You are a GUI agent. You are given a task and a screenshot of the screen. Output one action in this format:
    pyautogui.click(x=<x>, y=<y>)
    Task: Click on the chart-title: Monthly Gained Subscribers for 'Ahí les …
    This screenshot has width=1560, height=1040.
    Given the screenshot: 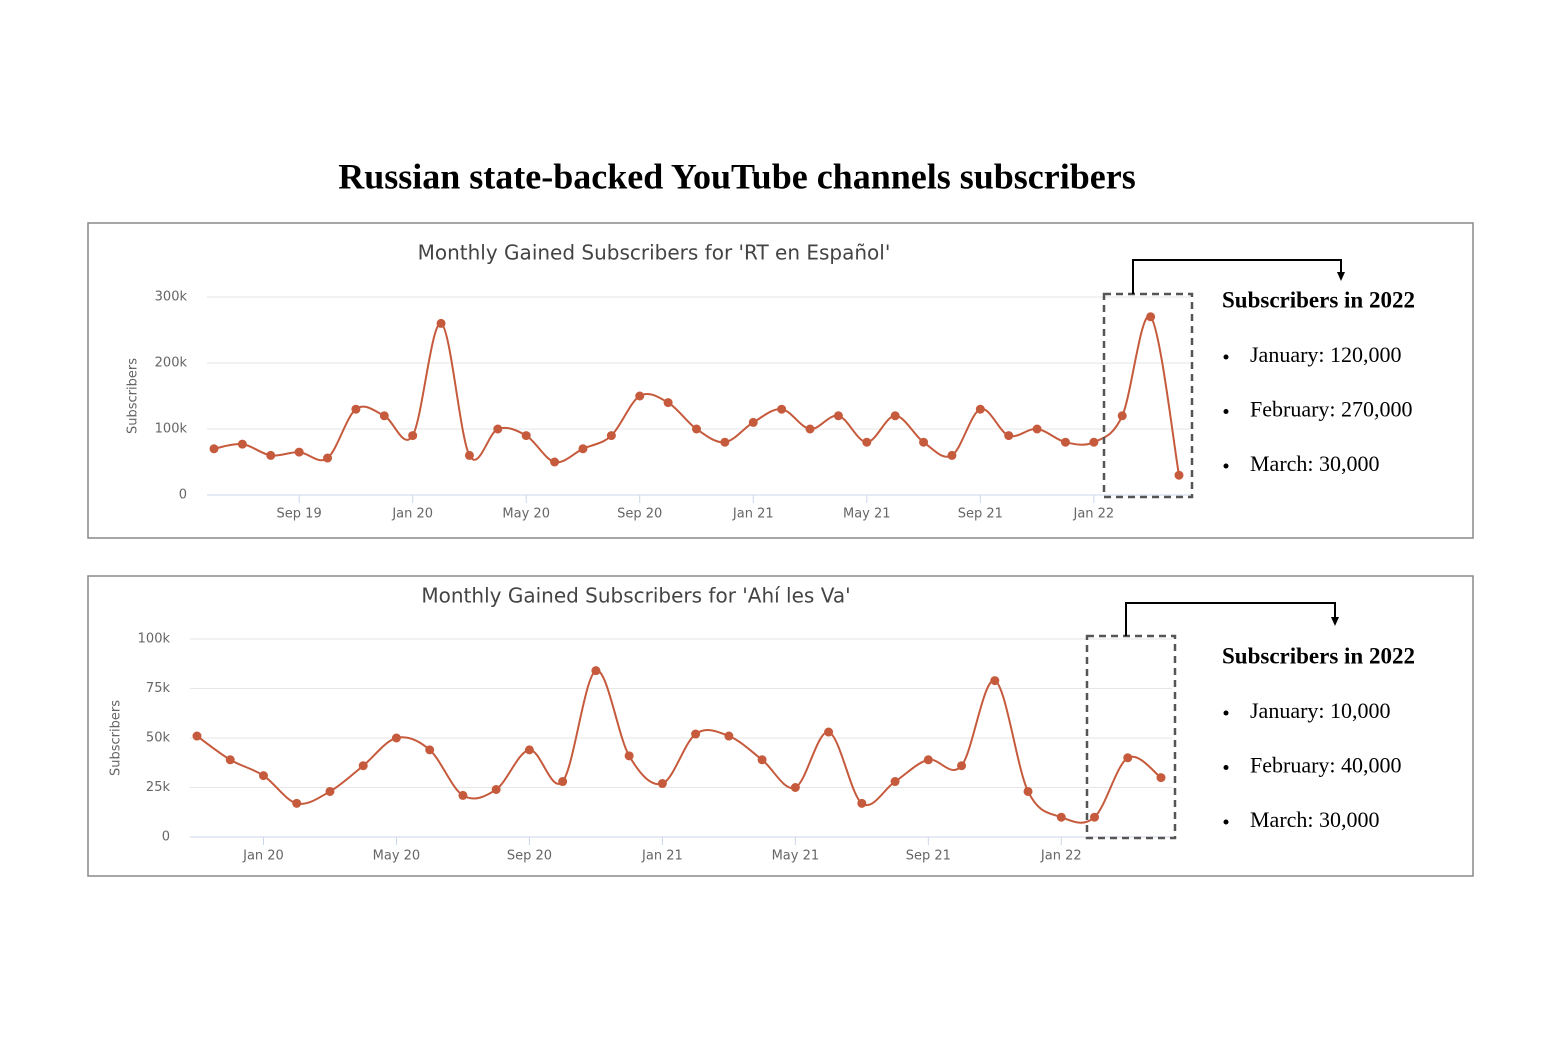 What is the action you would take?
    pyautogui.click(x=635, y=596)
    